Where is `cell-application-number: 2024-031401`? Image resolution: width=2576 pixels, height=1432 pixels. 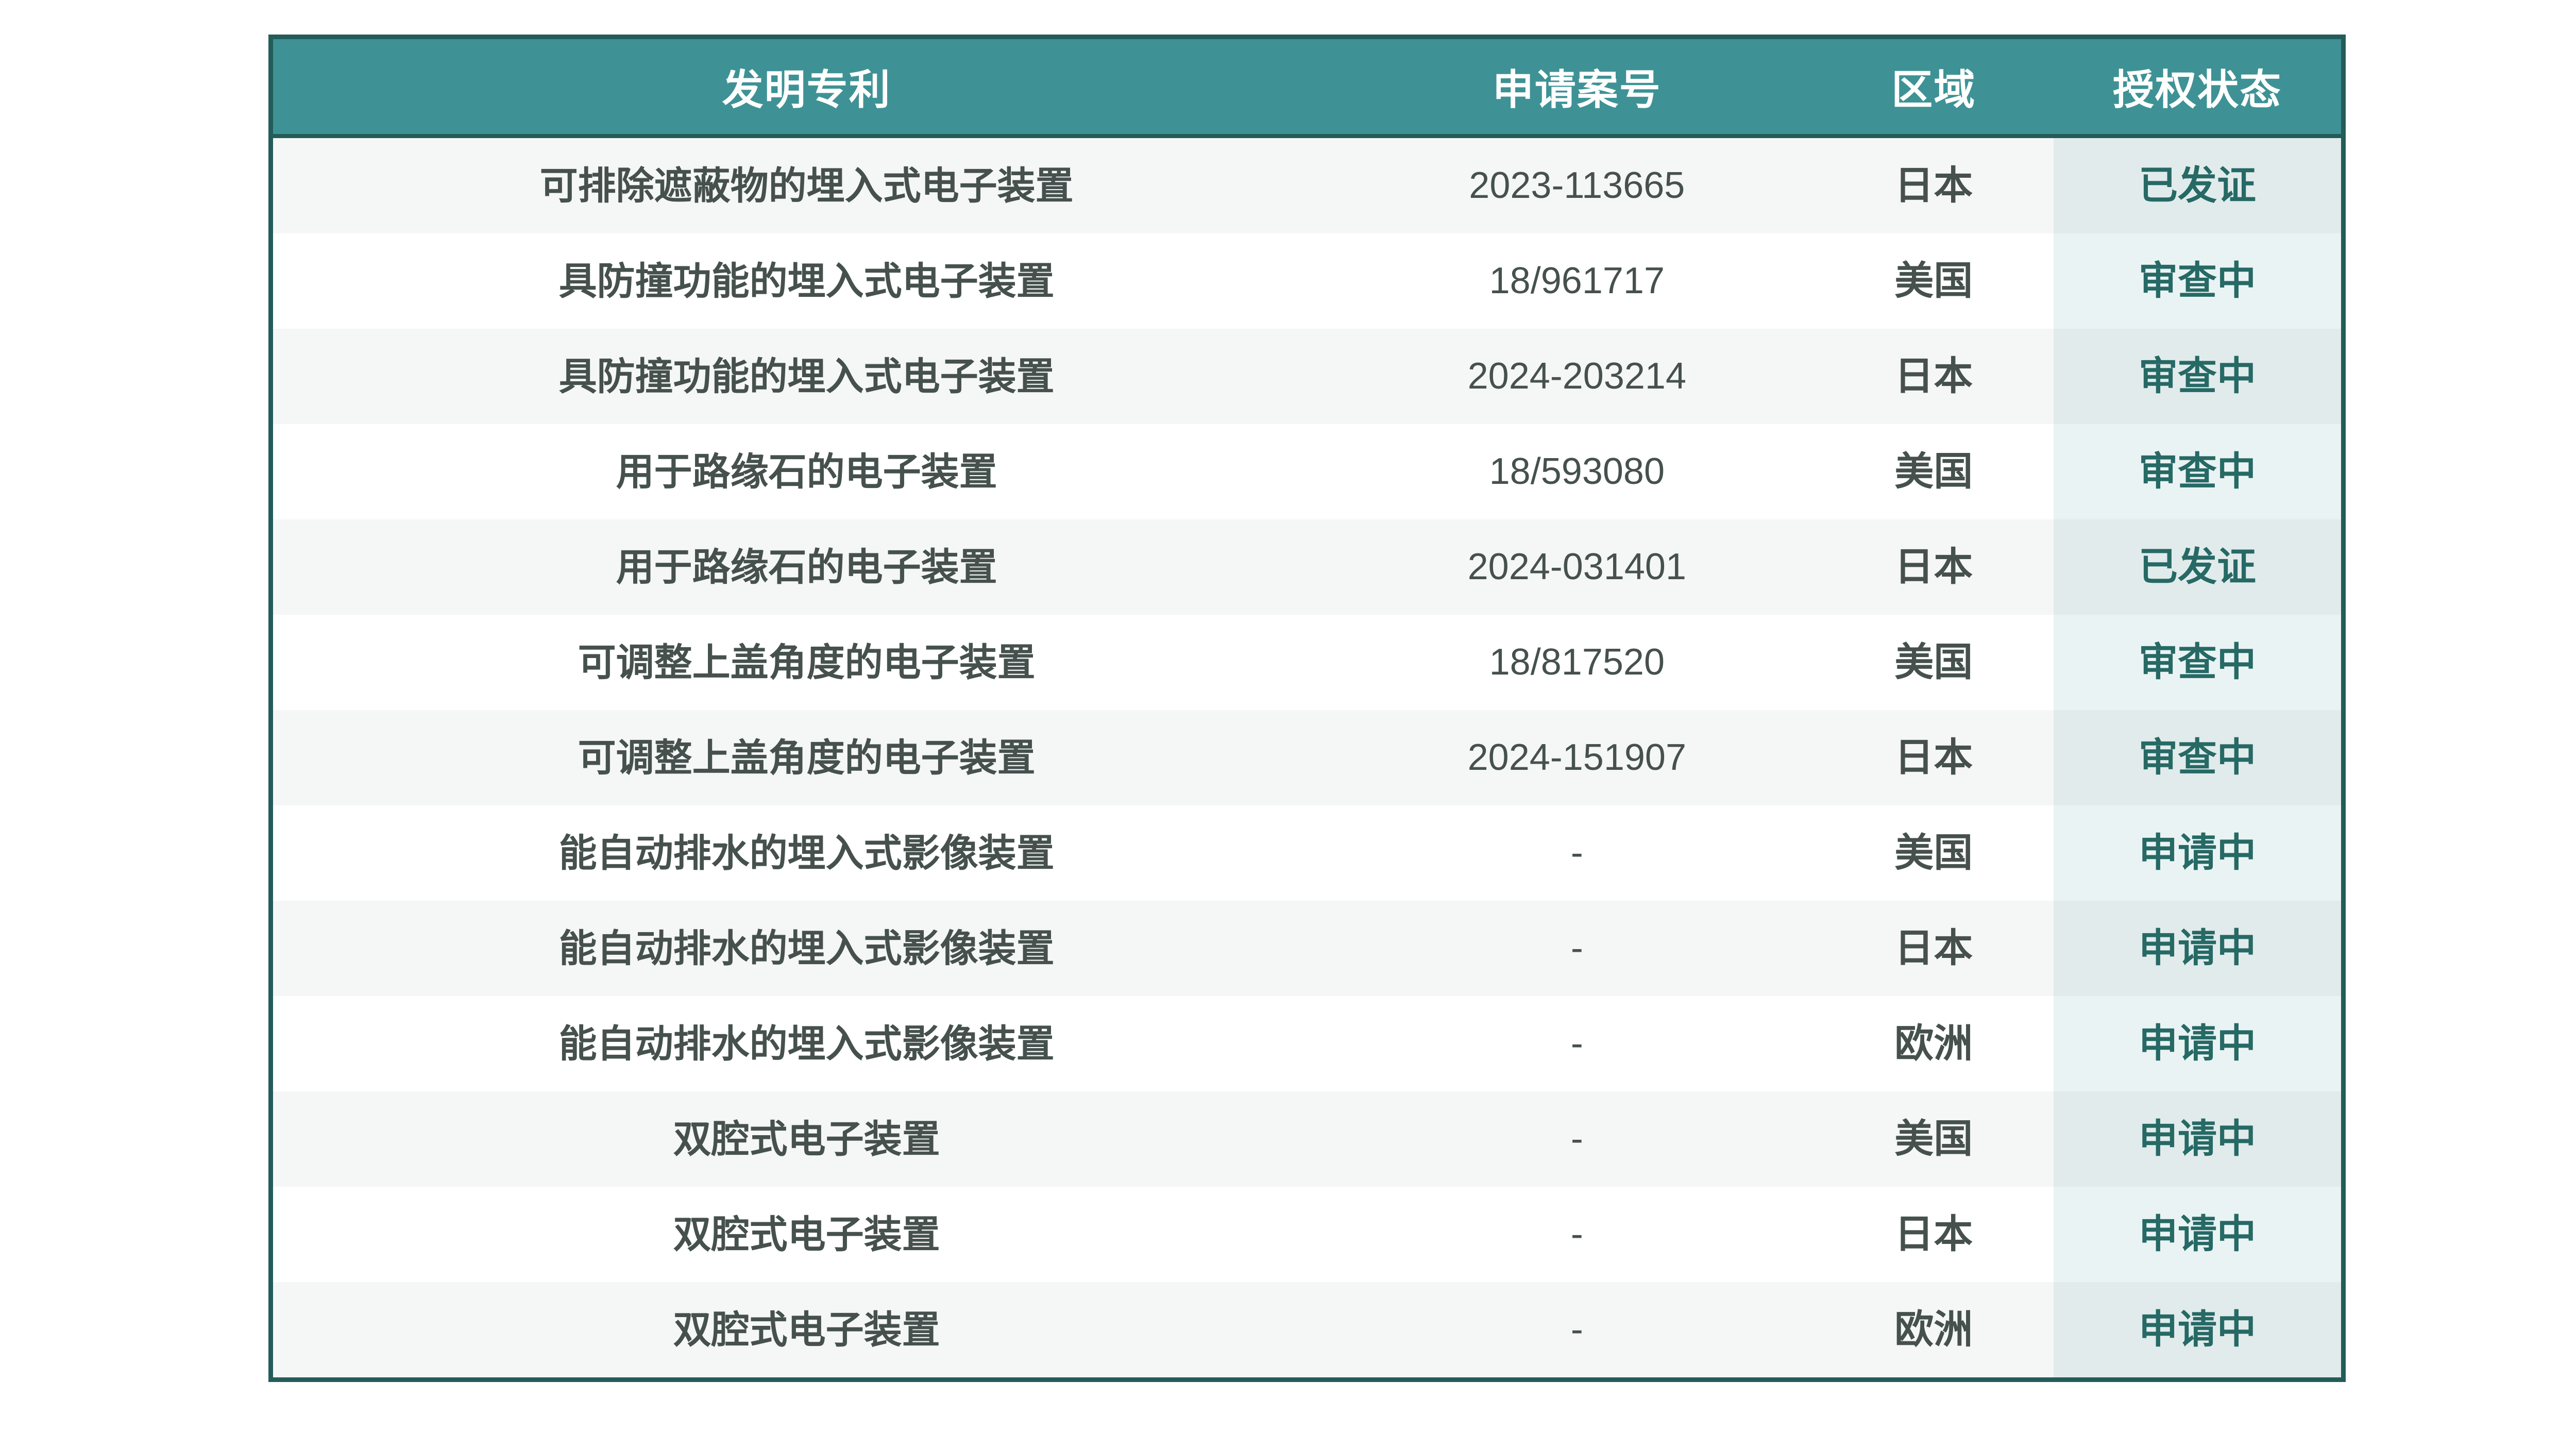 cell-application-number: 2024-031401 is located at coordinates (1577, 566).